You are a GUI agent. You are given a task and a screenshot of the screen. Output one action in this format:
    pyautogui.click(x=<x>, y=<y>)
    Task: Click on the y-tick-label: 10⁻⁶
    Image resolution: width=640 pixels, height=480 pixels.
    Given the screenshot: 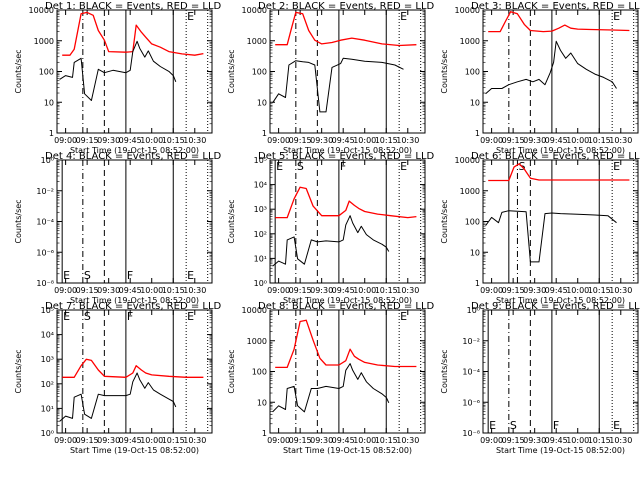 What is the action you would take?
    pyautogui.click(x=471, y=402)
    